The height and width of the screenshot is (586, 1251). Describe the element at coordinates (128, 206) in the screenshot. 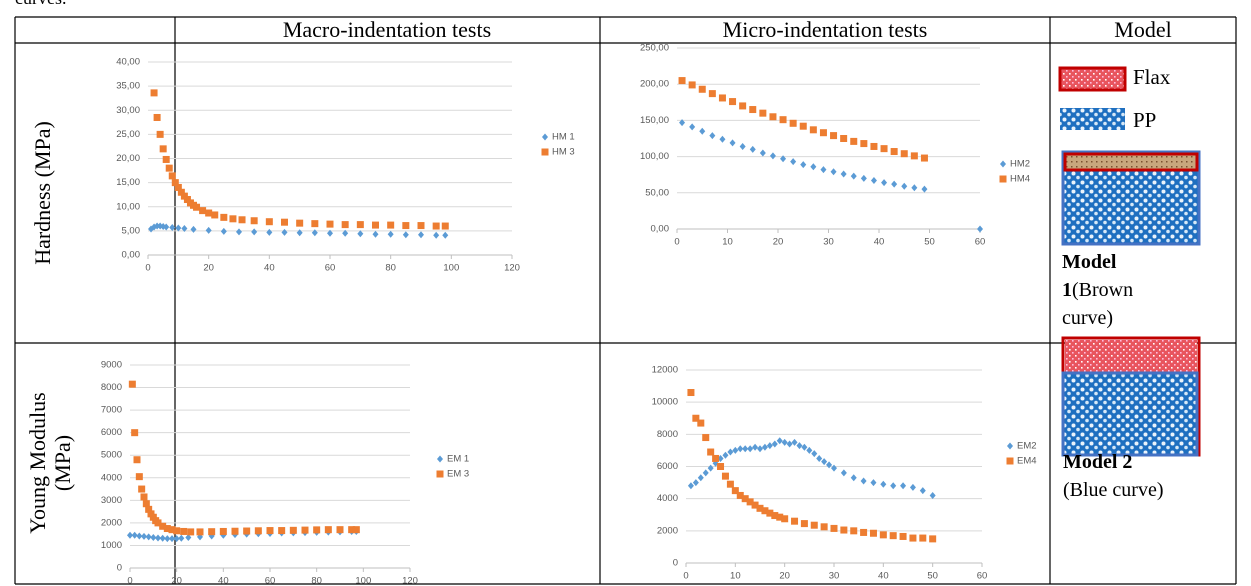

I see `y-tick-label: 10,00` at that location.